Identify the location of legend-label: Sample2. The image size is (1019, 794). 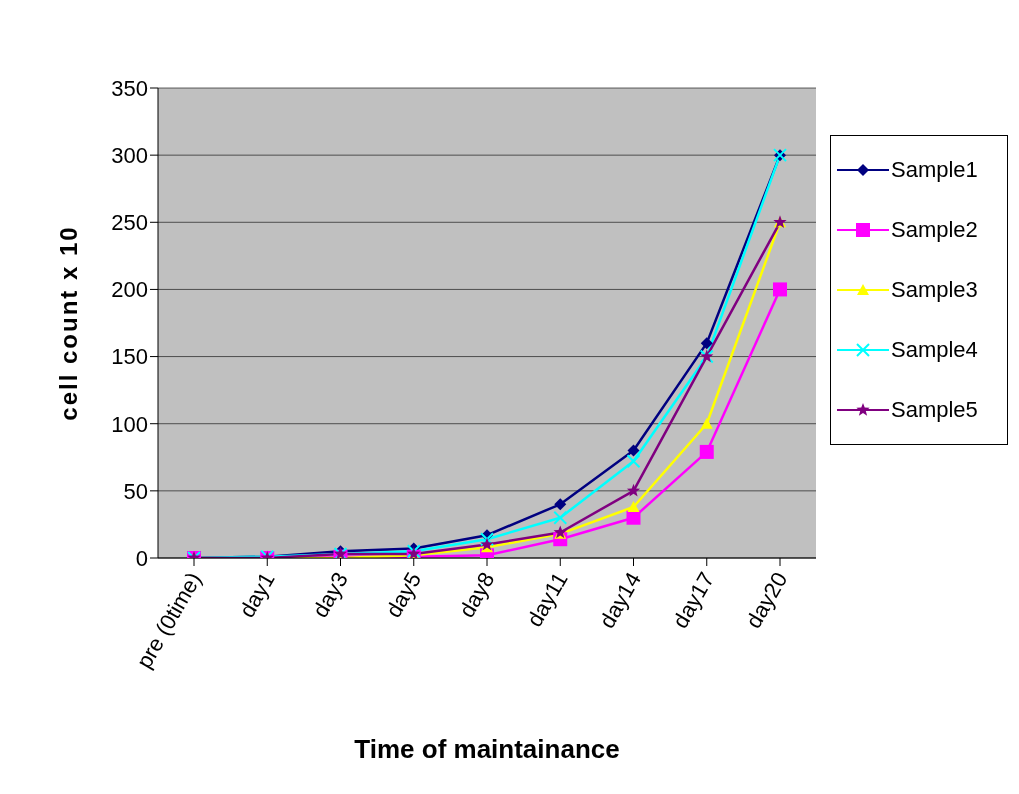
(934, 230).